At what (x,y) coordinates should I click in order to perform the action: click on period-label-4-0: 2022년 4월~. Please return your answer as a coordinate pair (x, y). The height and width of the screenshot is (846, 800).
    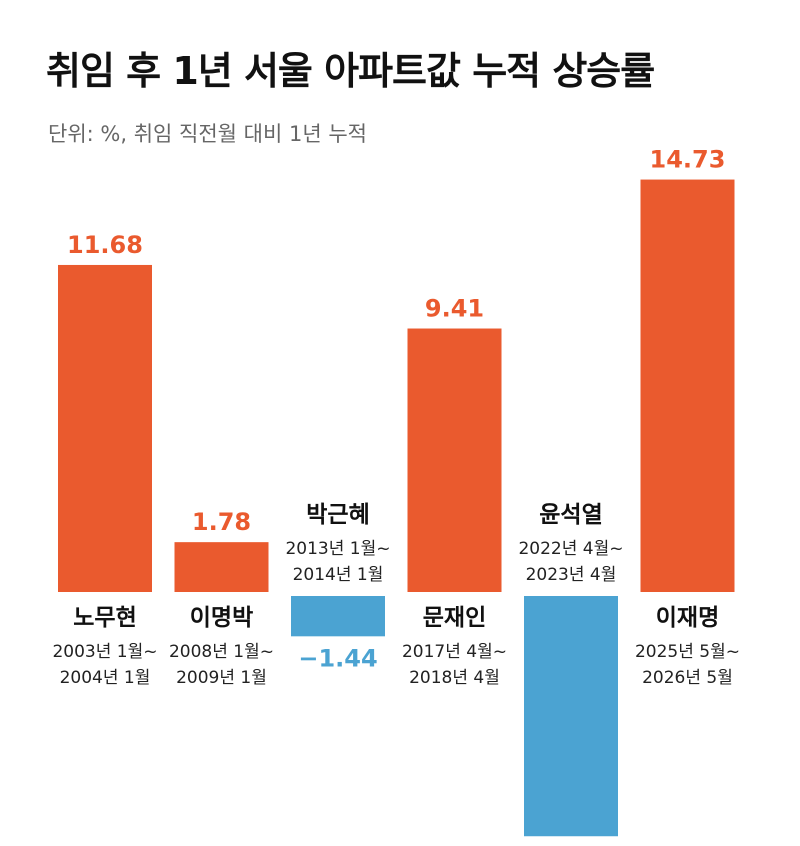
    Looking at the image, I should click on (570, 549).